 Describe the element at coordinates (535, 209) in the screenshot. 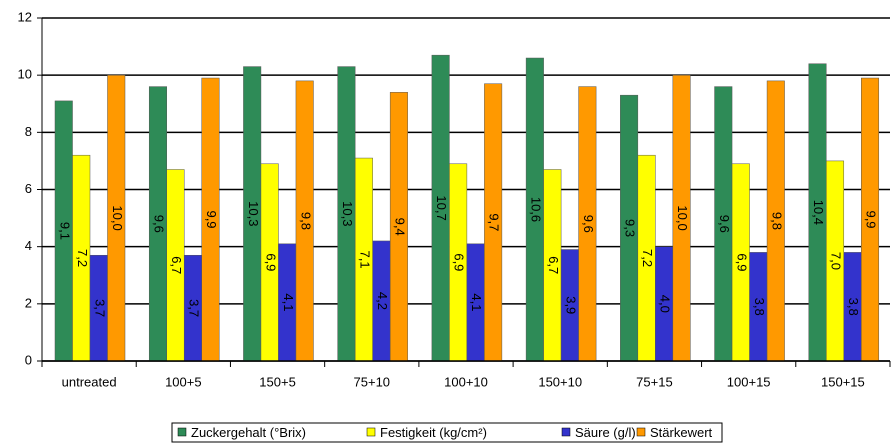

I see `value-label: 10,6` at that location.